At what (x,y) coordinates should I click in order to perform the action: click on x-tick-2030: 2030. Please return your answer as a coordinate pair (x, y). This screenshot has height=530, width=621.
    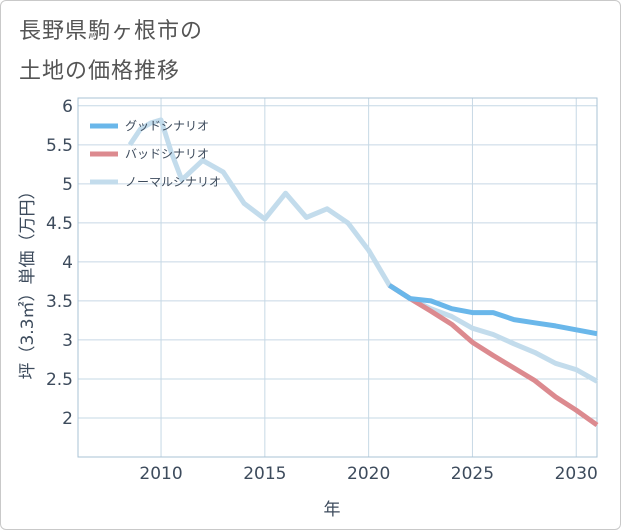
    Looking at the image, I should click on (576, 474).